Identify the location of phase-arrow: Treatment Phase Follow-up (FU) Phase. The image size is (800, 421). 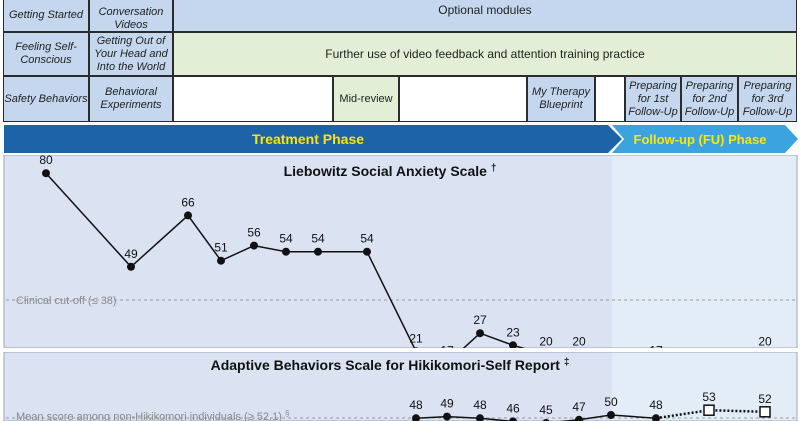
(401, 139).